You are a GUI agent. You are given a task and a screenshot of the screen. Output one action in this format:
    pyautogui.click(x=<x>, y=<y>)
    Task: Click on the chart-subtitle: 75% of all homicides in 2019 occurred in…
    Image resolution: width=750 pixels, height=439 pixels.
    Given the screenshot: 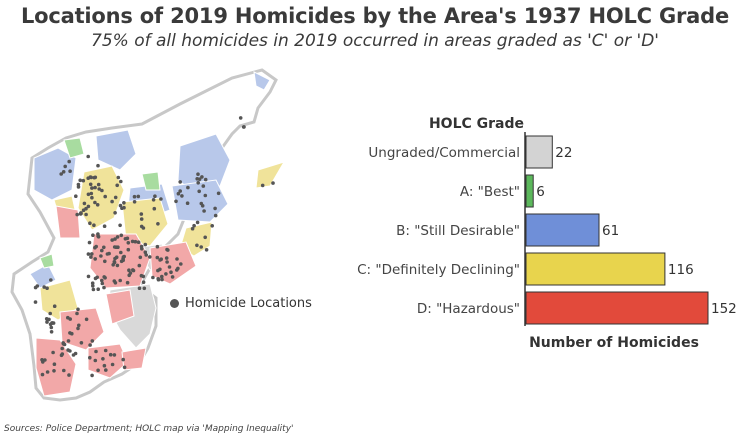 What is the action you would take?
    pyautogui.click(x=375, y=41)
    